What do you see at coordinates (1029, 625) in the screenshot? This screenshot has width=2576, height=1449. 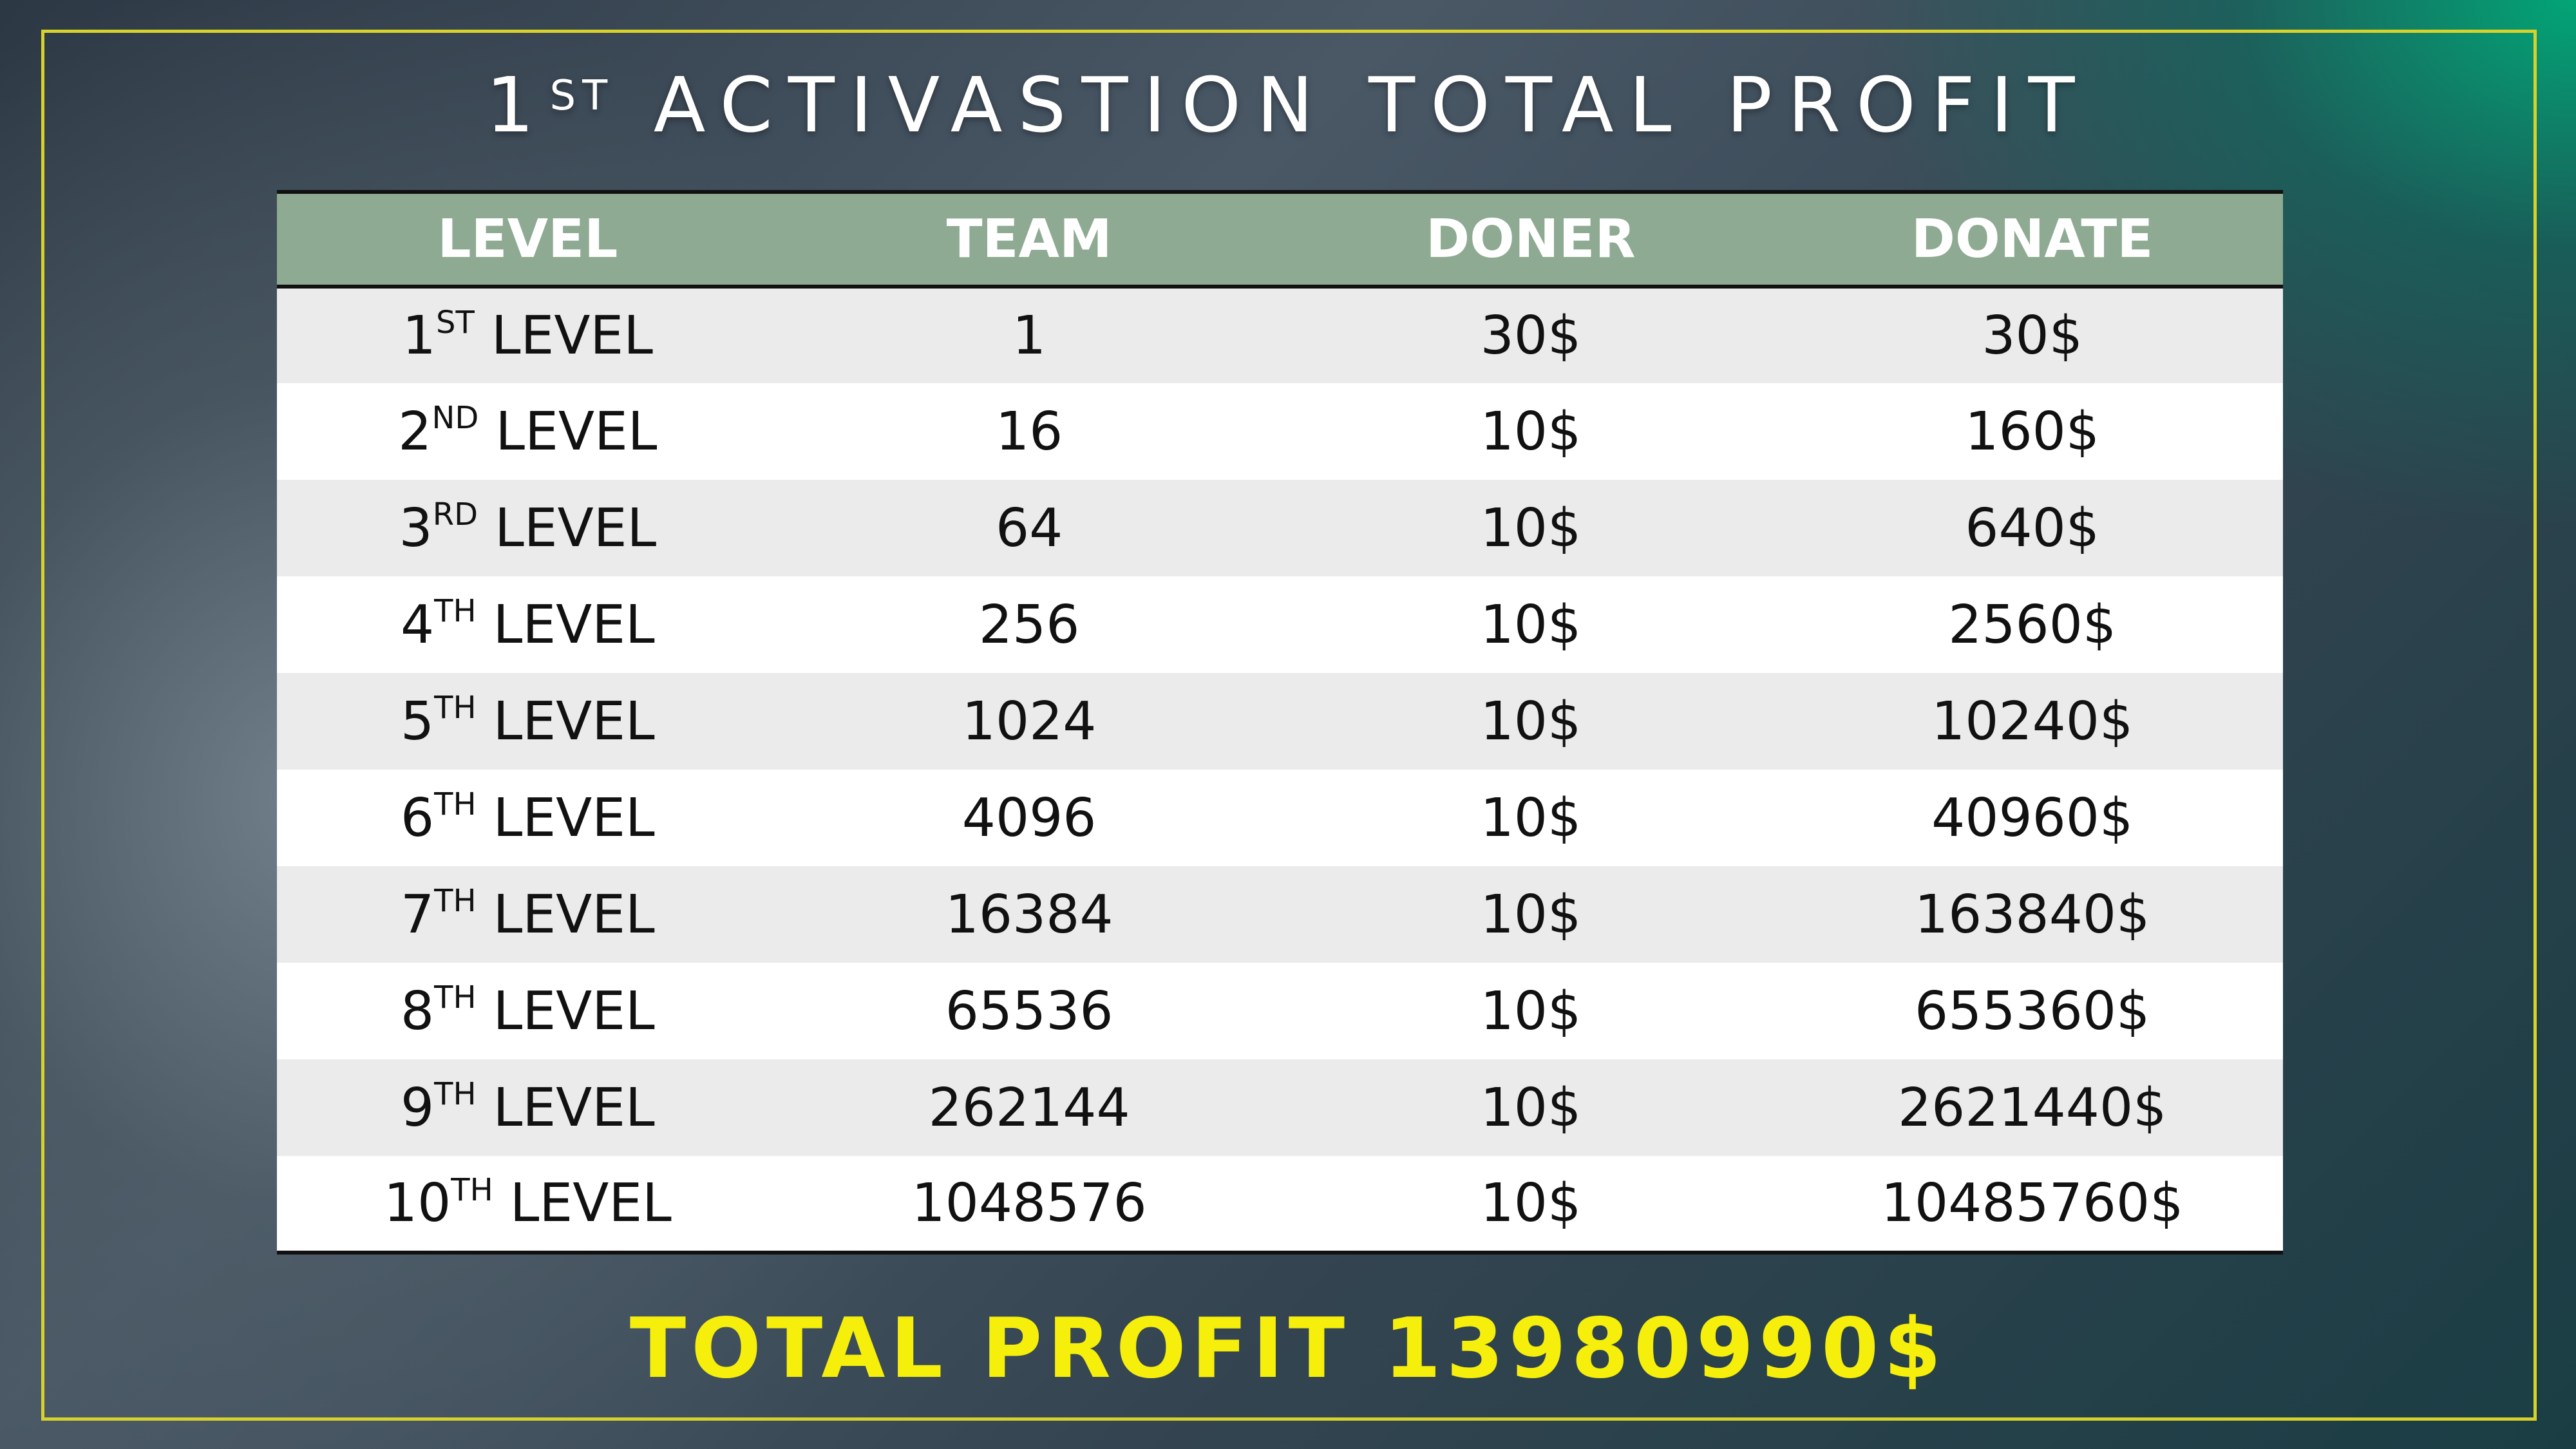 I see `team-cell: 256` at bounding box center [1029, 625].